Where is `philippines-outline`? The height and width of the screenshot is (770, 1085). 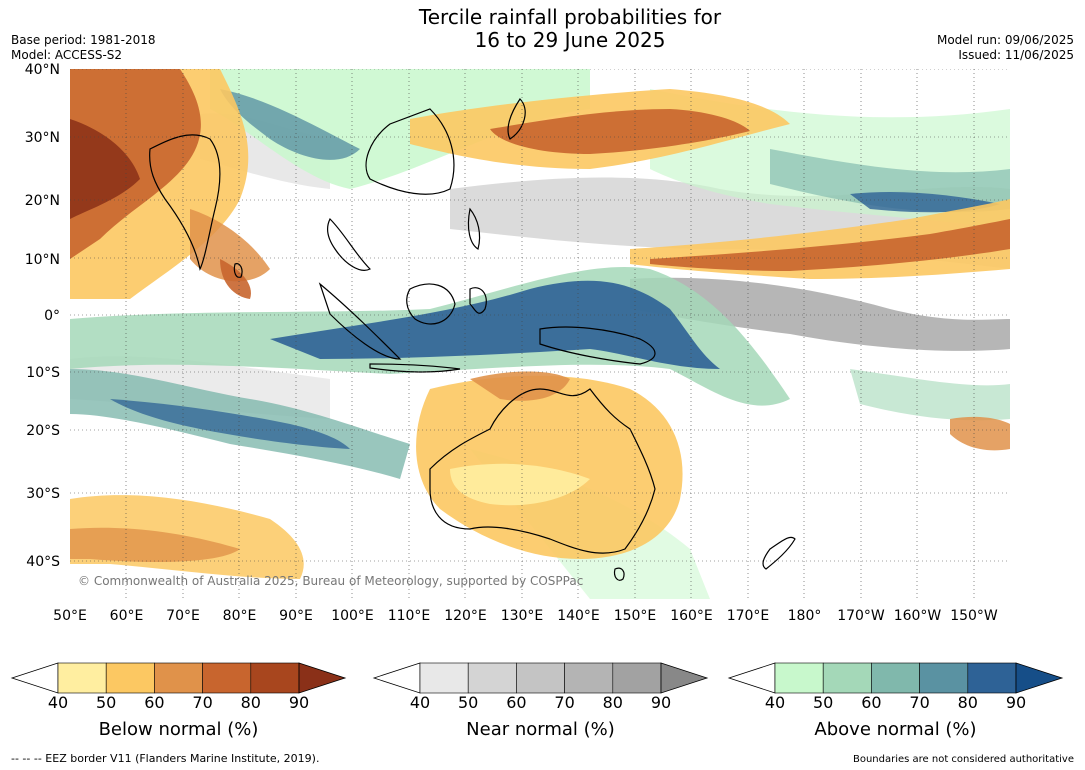
philippines-outline is located at coordinates (474, 228).